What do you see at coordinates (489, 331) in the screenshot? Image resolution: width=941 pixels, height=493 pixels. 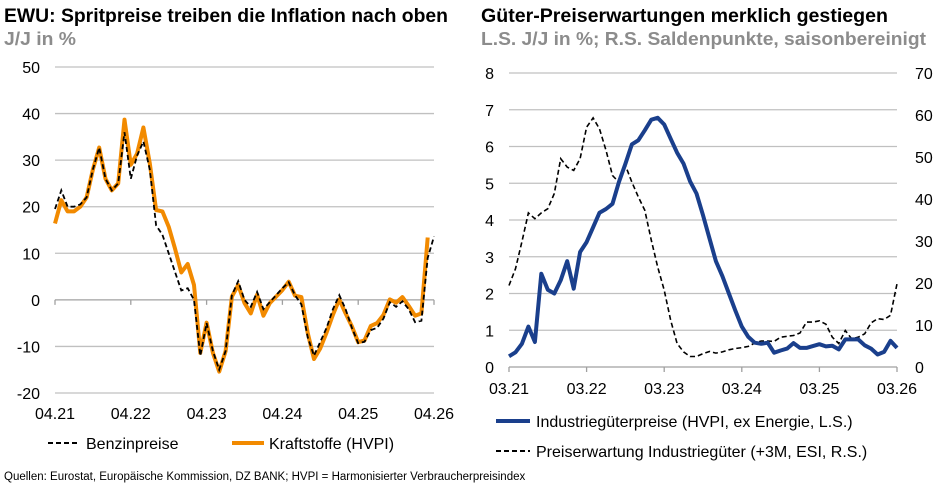 I see `y-left-tick-label: 1` at bounding box center [489, 331].